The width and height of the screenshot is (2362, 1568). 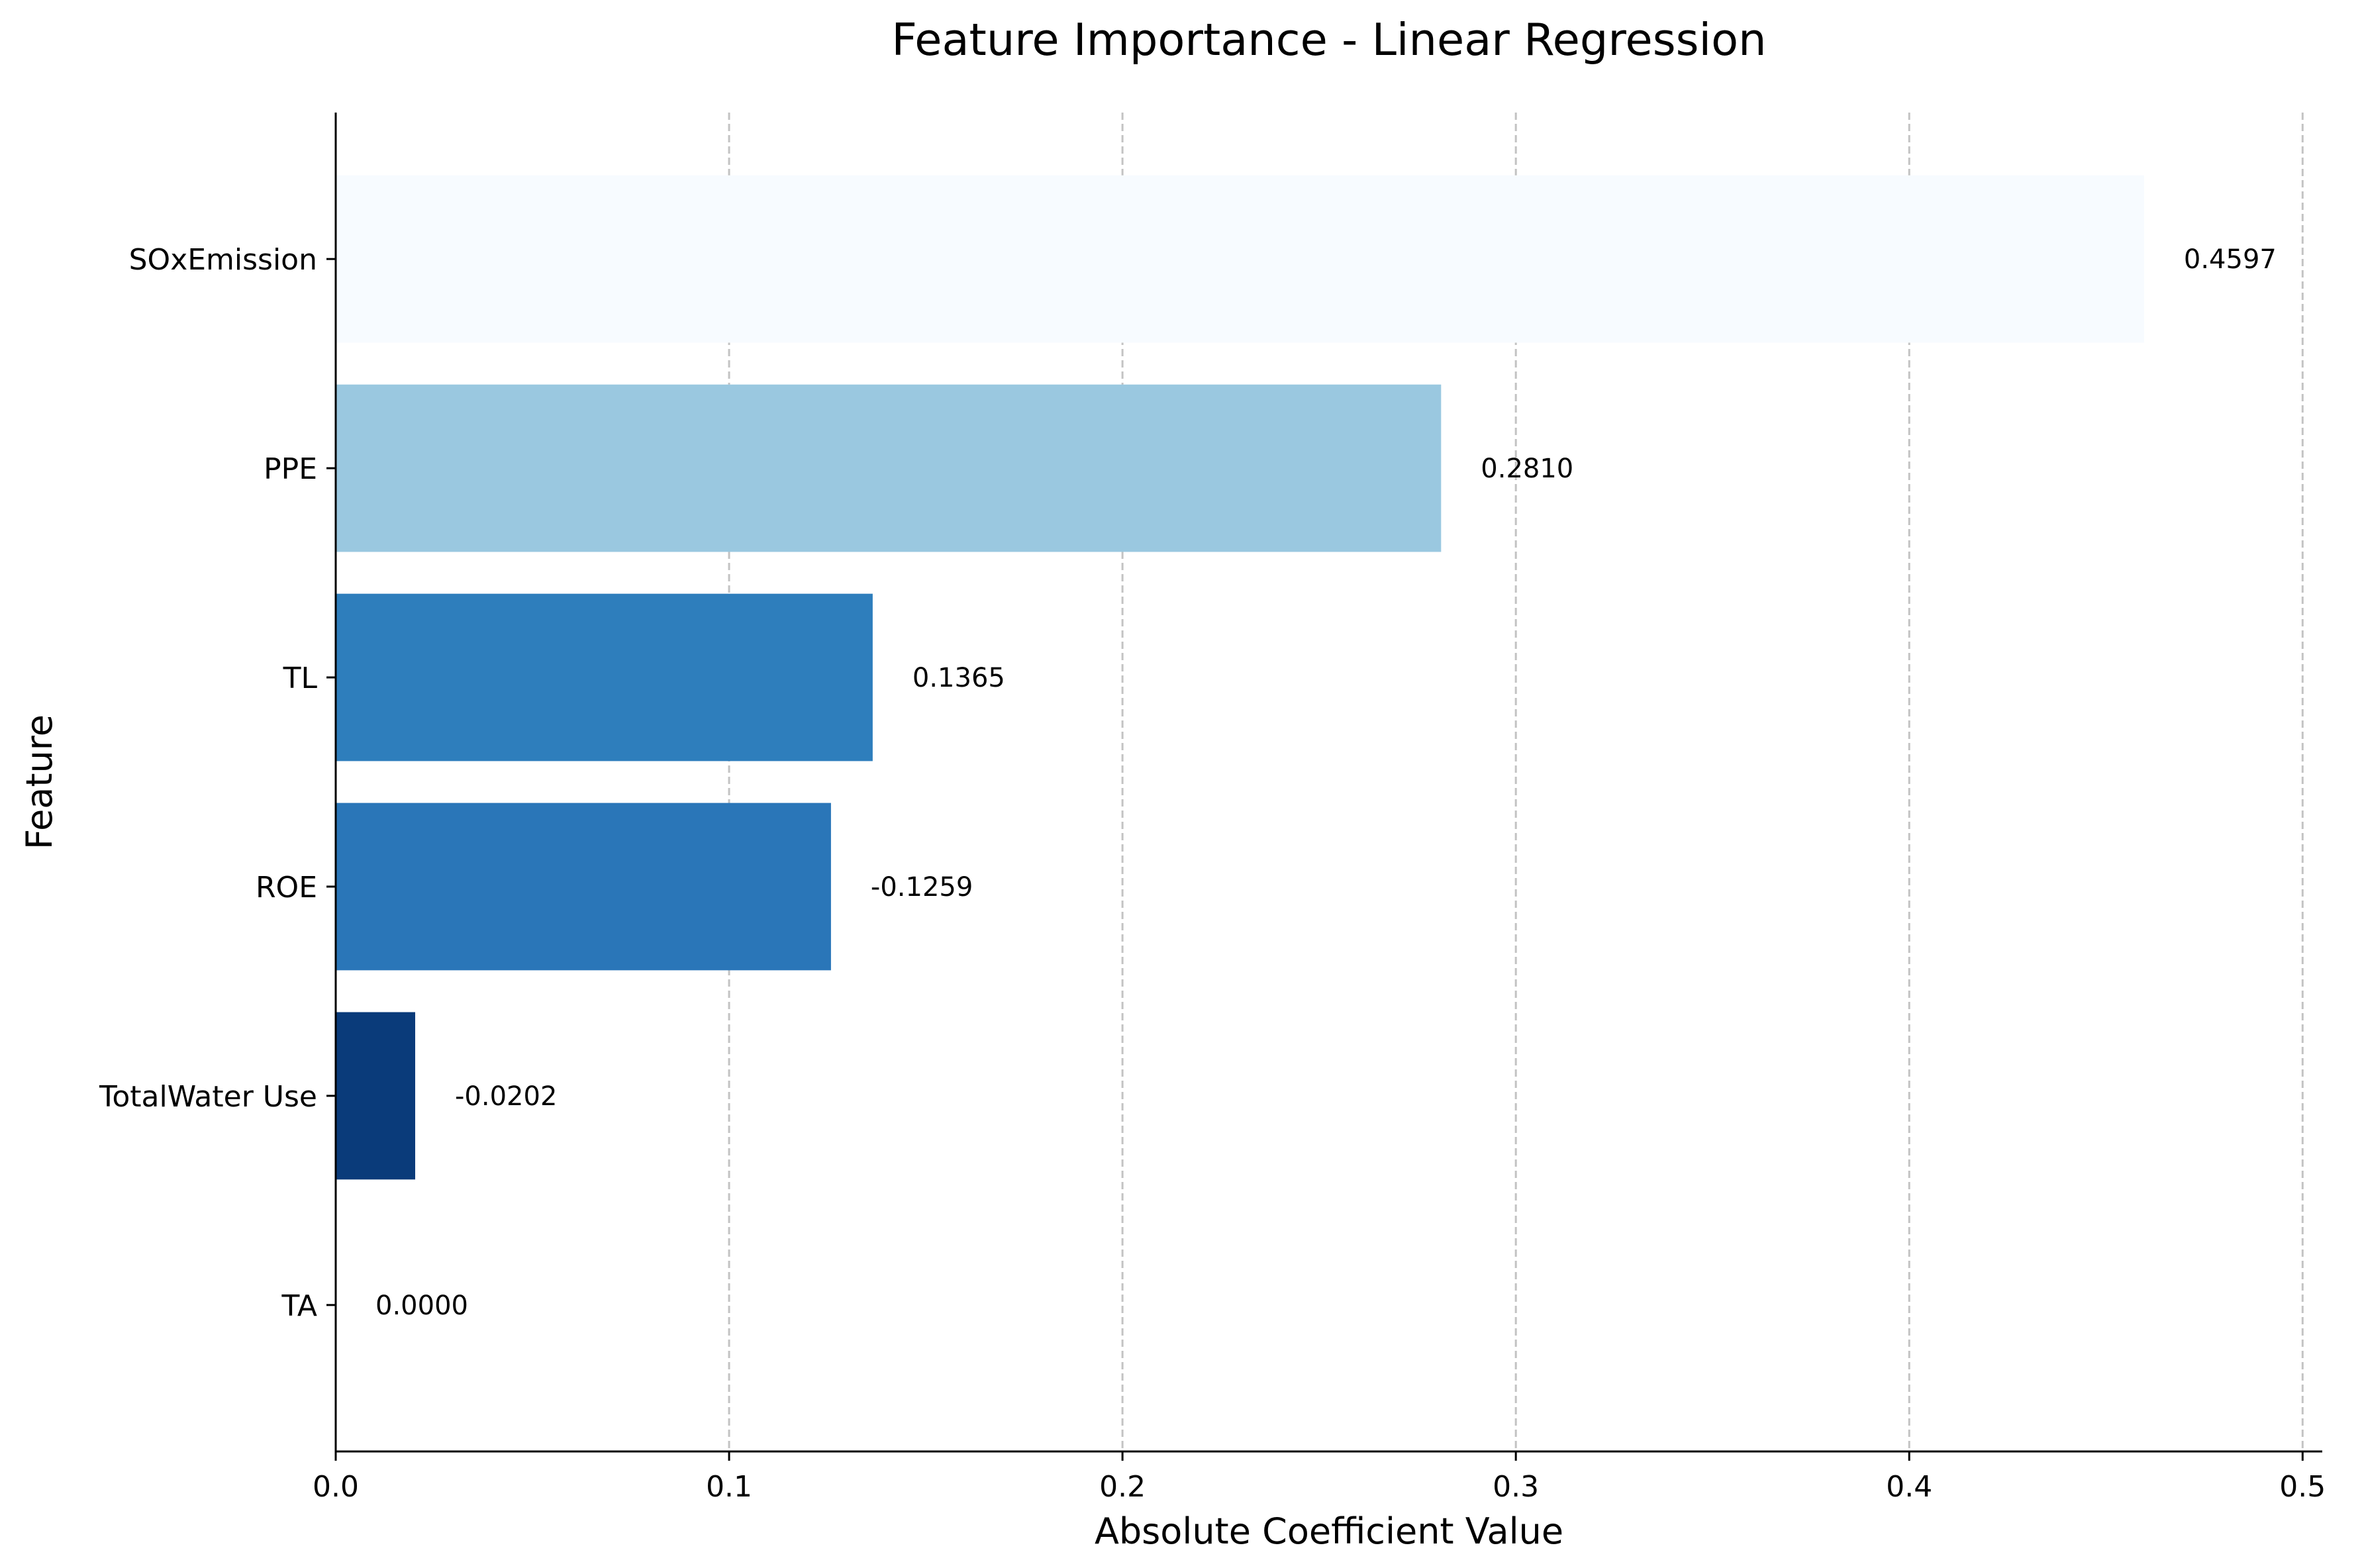 What do you see at coordinates (959, 678) in the screenshot?
I see `data-label-tl: 0.1365` at bounding box center [959, 678].